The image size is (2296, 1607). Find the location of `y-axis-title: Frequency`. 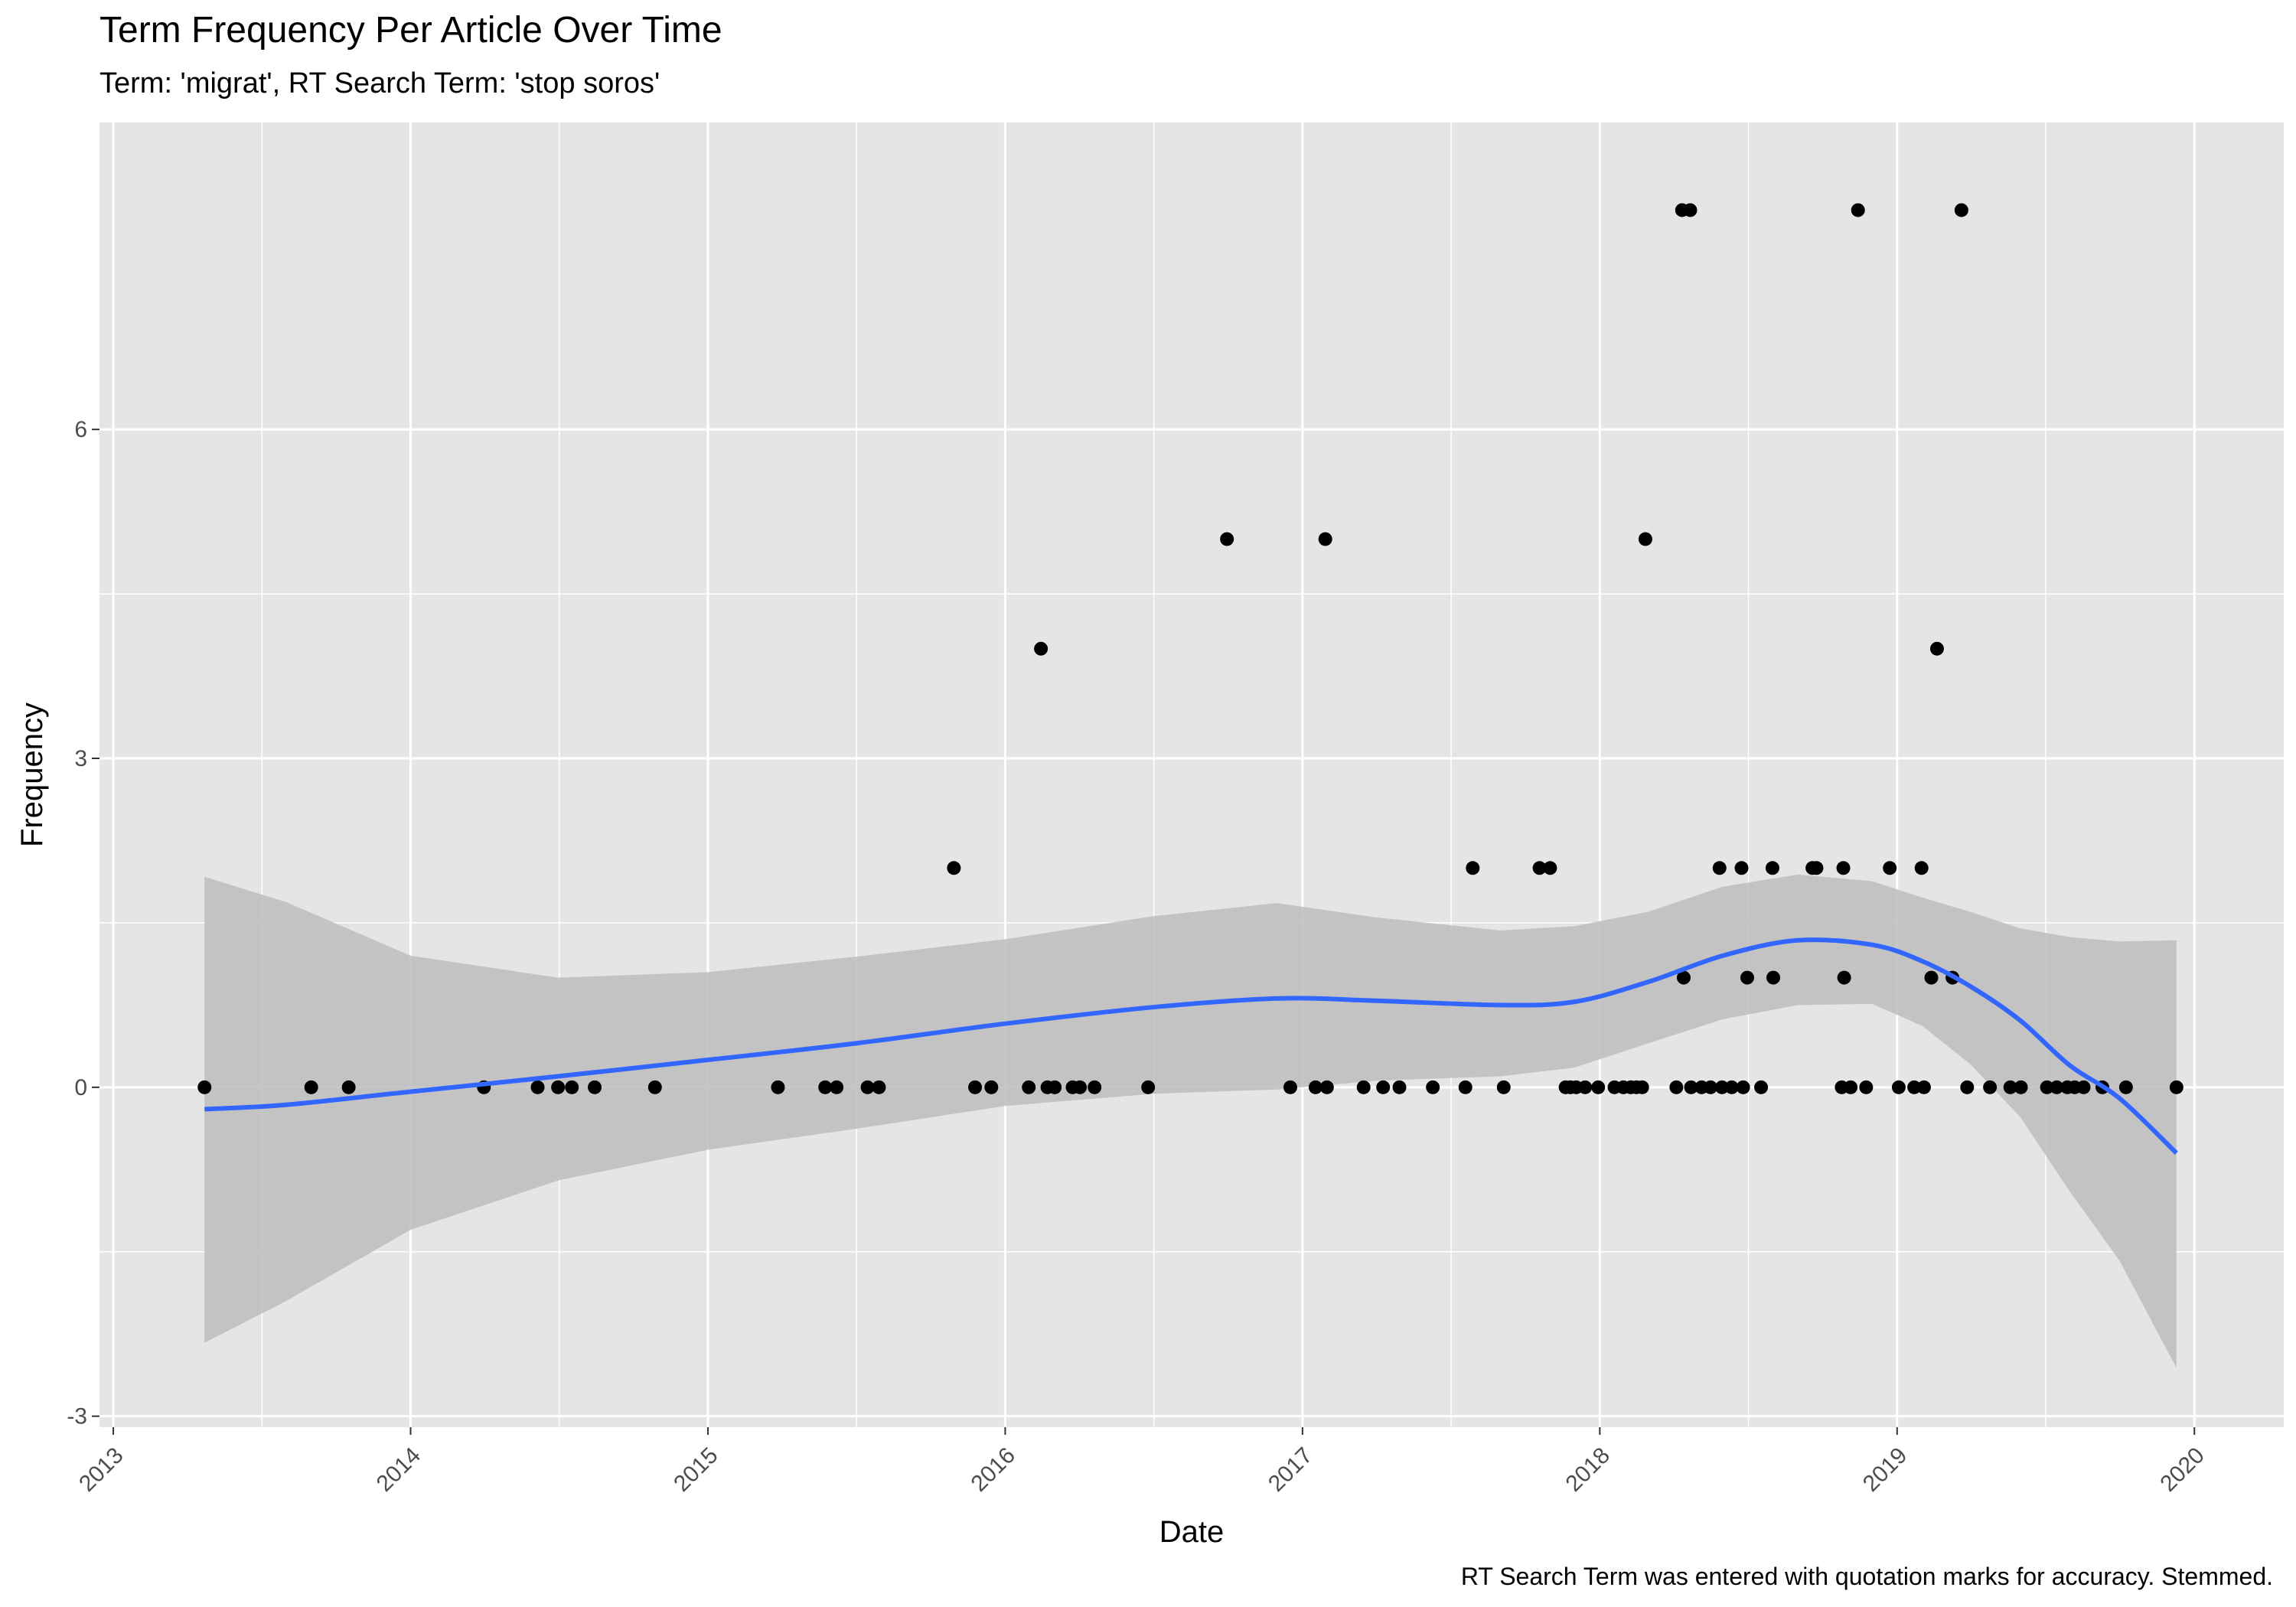

y-axis-title: Frequency is located at coordinates (32, 775).